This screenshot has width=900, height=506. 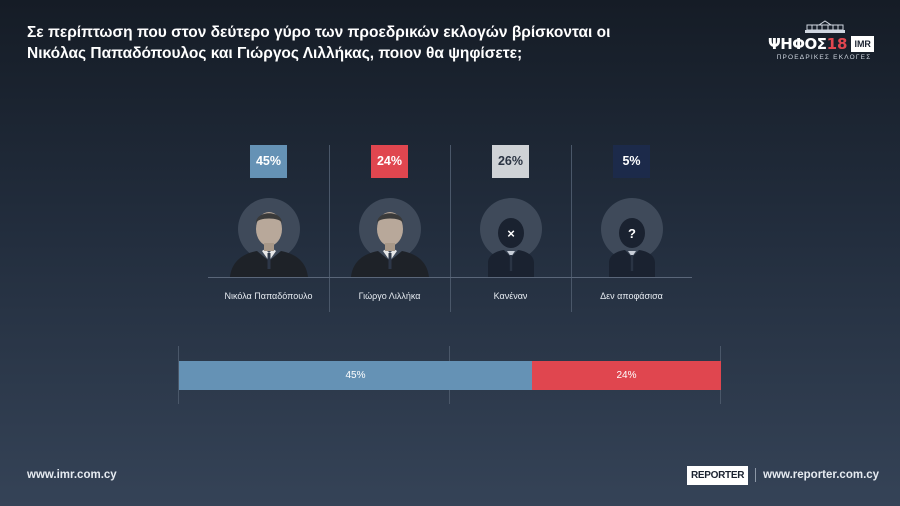 What do you see at coordinates (355, 375) in the screenshot?
I see `bar-segment: 45%` at bounding box center [355, 375].